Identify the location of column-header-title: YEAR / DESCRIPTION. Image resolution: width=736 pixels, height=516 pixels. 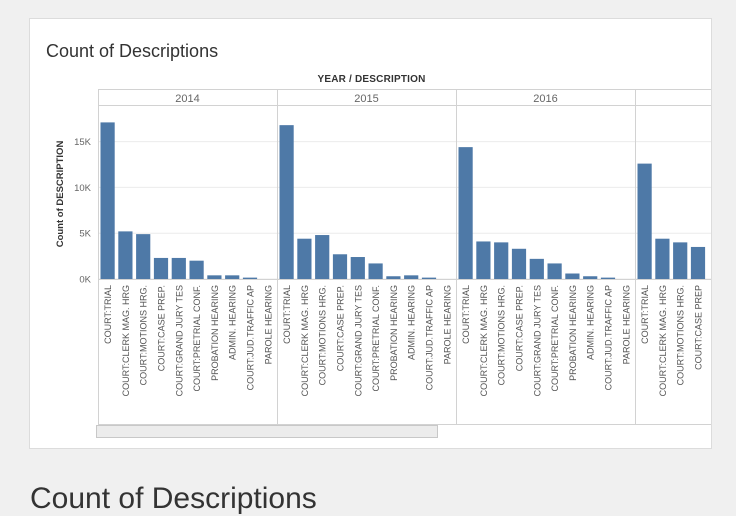
(371, 79).